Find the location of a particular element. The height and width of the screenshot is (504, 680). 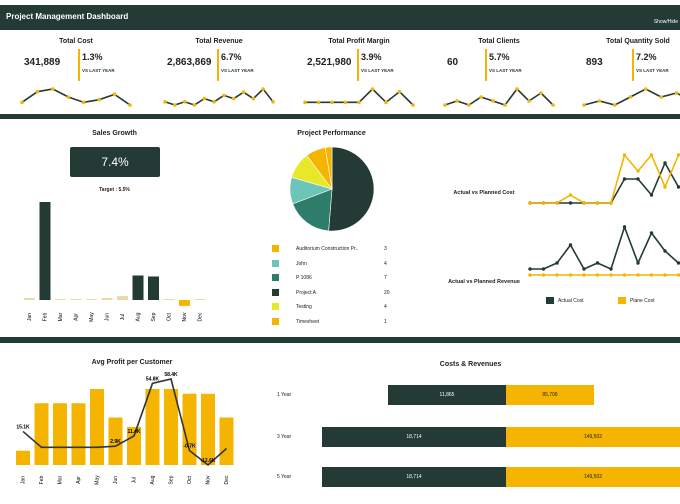

revenue-bar: 149,502 is located at coordinates (593, 437).